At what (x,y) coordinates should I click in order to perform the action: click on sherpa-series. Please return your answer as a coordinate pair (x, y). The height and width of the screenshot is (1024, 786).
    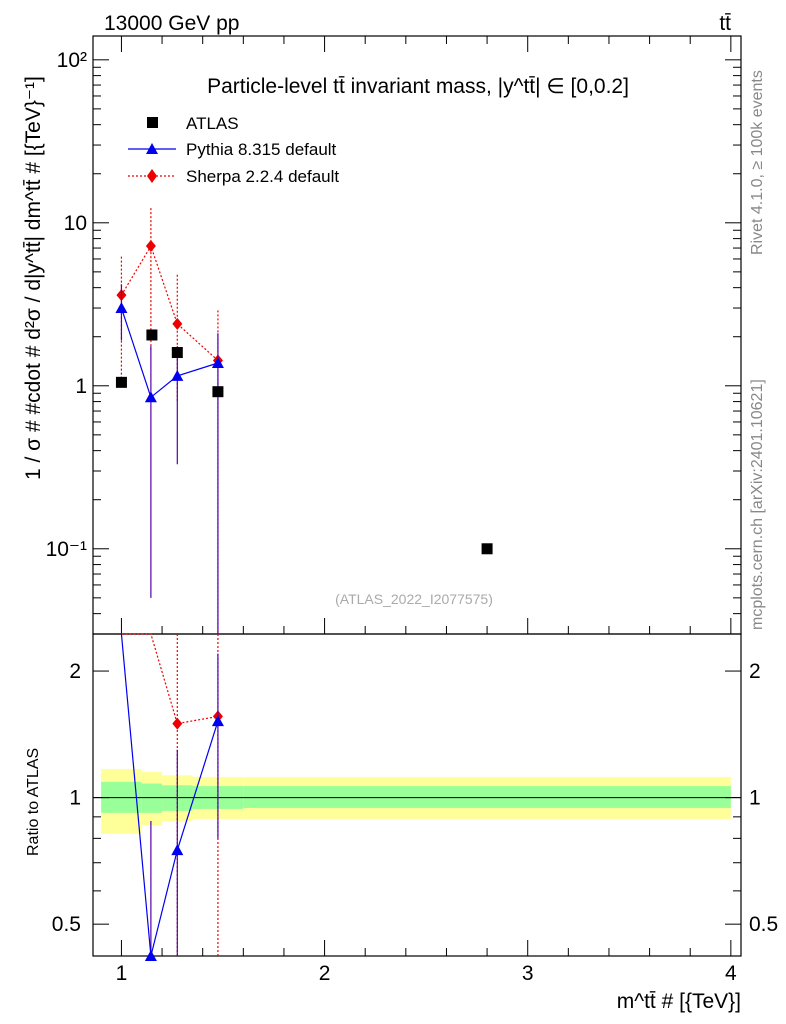
    Looking at the image, I should click on (169, 582).